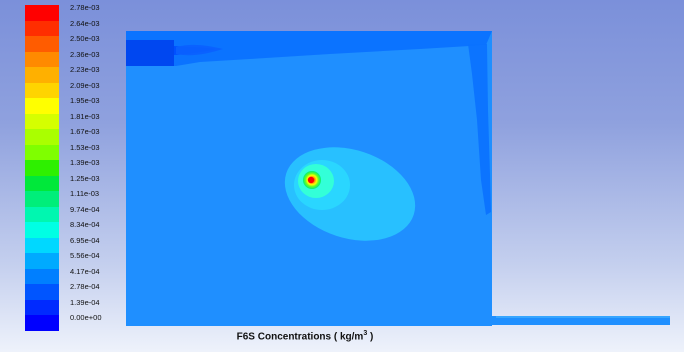 Image resolution: width=684 pixels, height=352 pixels. Describe the element at coordinates (85, 224) in the screenshot. I see `legend-label: 8.34e-04` at that location.